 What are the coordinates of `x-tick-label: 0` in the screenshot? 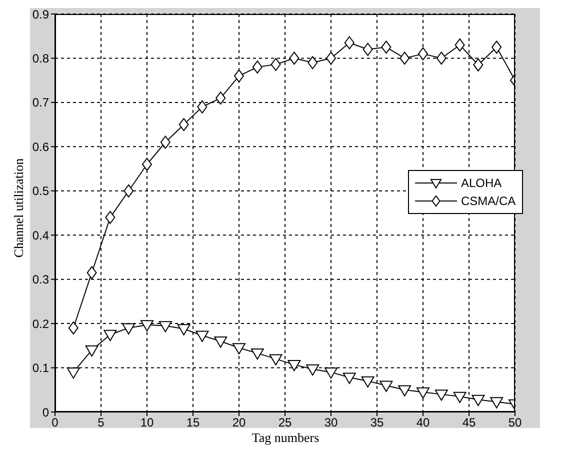 It's located at (55, 423).